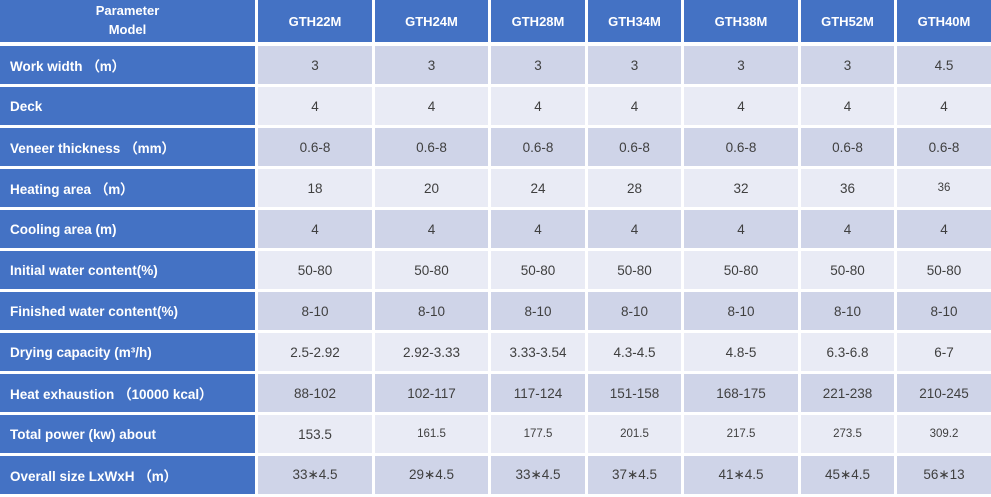 This screenshot has width=991, height=497. Describe the element at coordinates (742, 435) in the screenshot. I see `cell-value: 217.5` at that location.